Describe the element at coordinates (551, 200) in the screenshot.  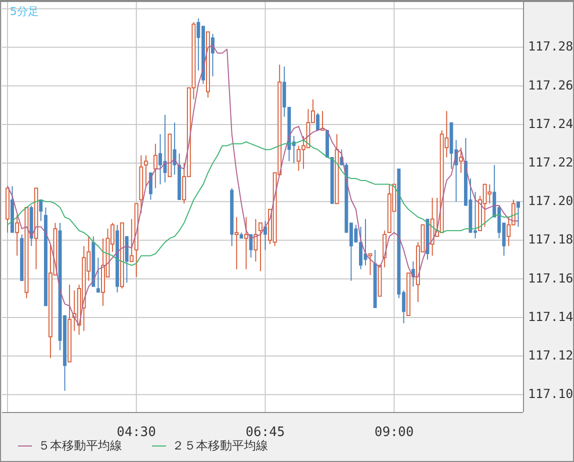
I see `y-tick-label: 117.20` at that location.